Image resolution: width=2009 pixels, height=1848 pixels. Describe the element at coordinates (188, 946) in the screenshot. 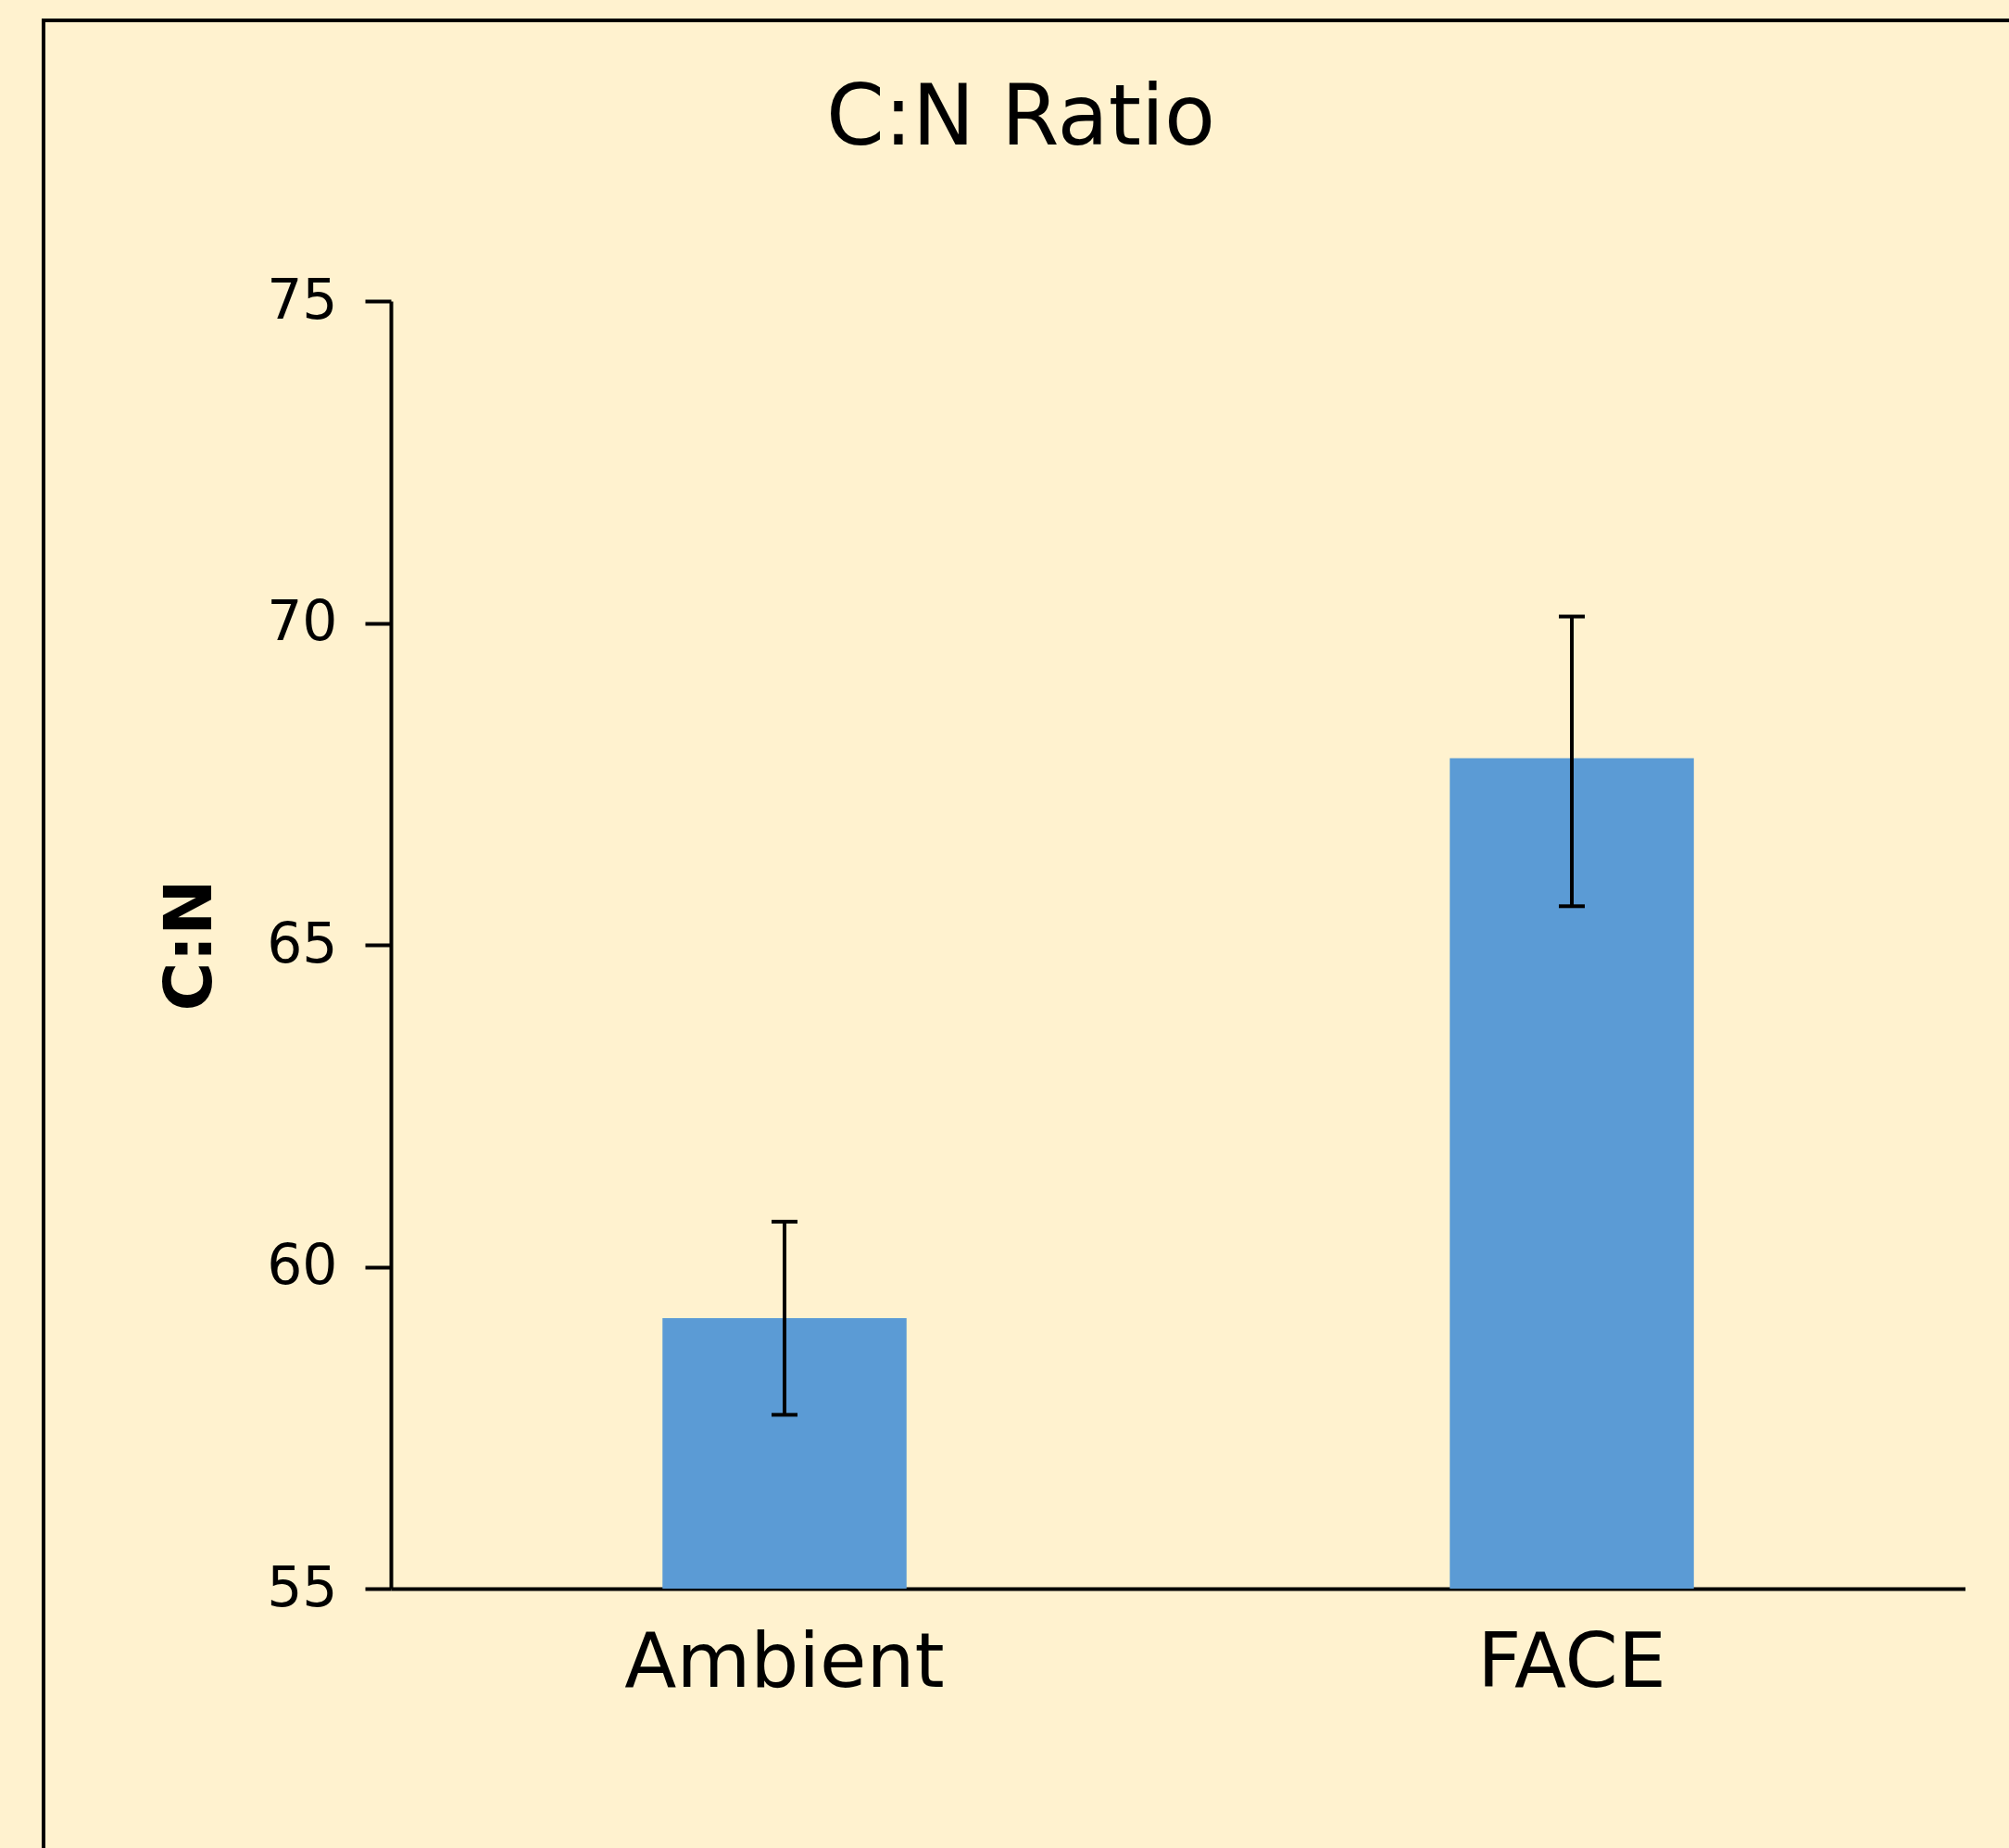

I see `y-axis-title: C:N` at that location.